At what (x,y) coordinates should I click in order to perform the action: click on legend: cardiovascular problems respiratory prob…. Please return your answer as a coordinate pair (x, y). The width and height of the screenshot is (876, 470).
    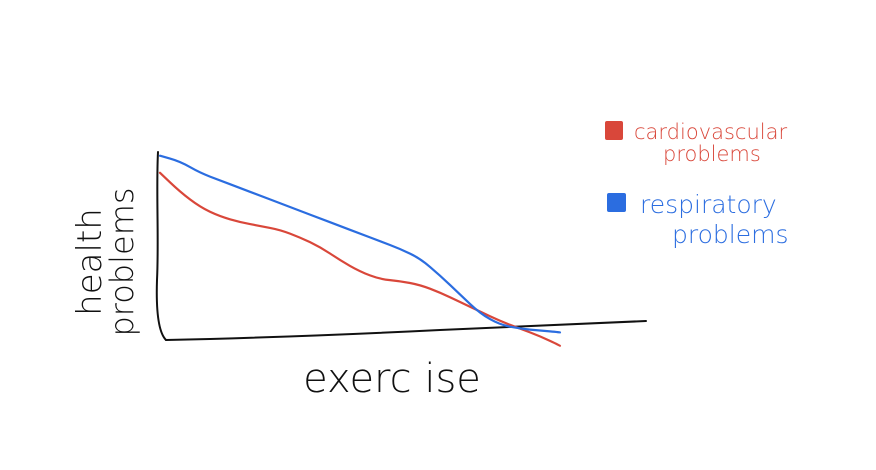
    Looking at the image, I should click on (696, 184).